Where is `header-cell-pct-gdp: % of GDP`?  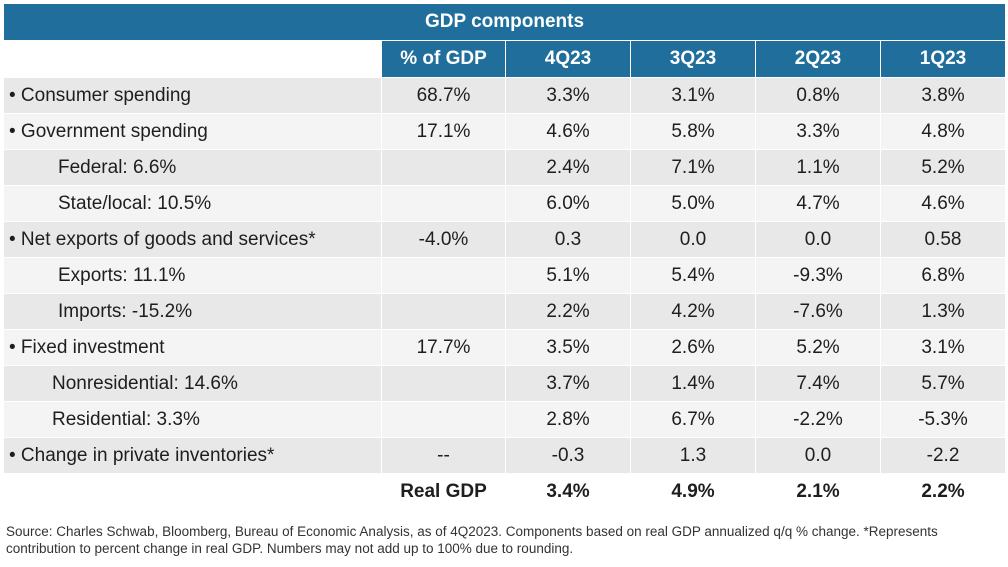
header-cell-pct-gdp: % of GDP is located at coordinates (443, 59).